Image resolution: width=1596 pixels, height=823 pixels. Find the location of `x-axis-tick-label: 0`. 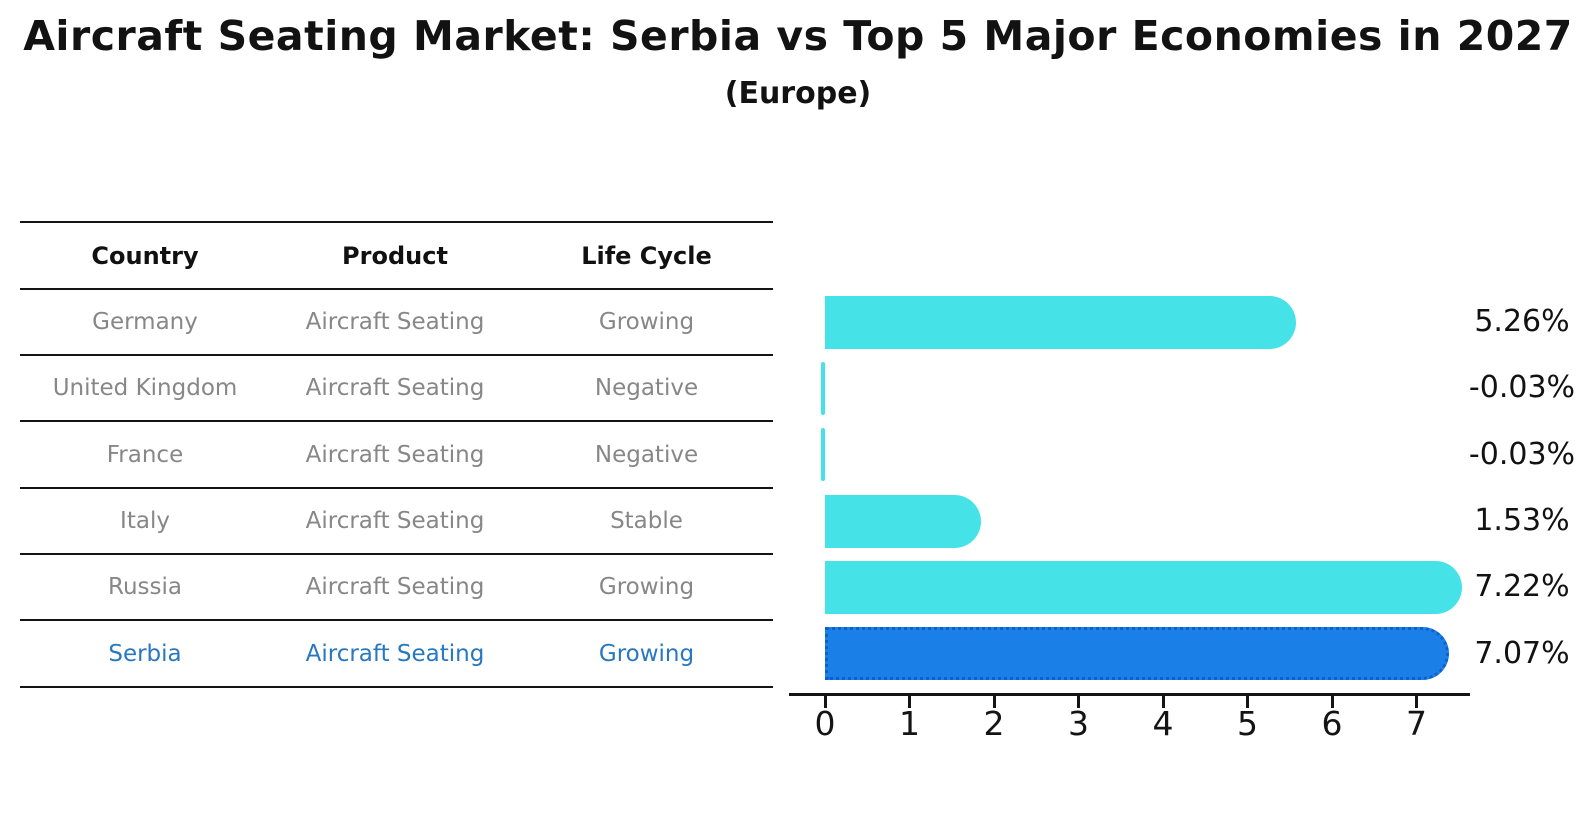

x-axis-tick-label: 0 is located at coordinates (825, 723).